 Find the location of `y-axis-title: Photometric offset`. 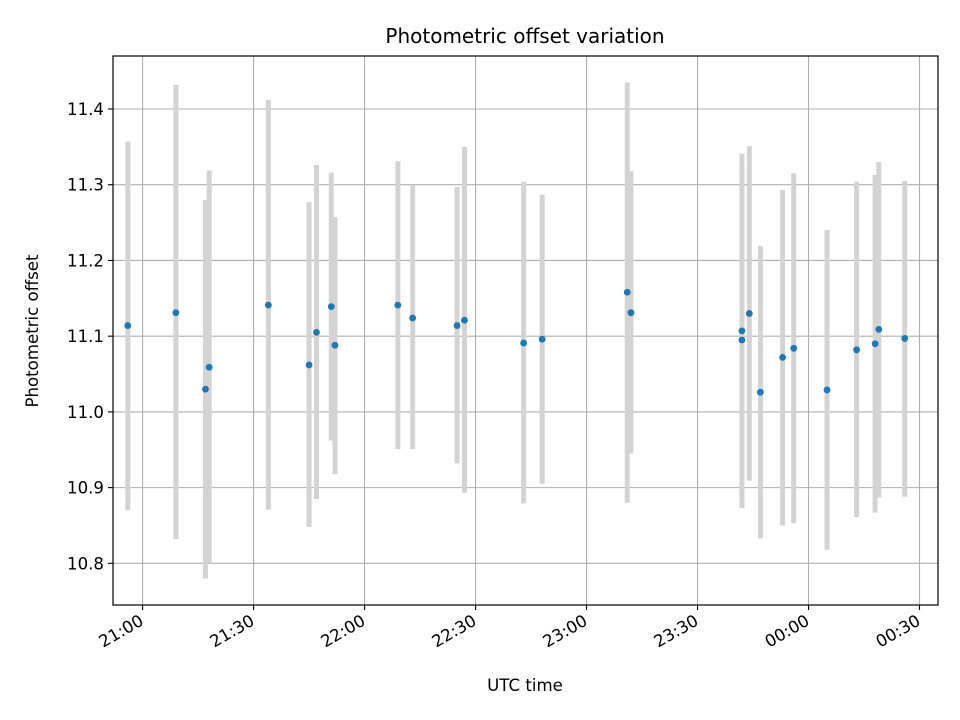

y-axis-title: Photometric offset is located at coordinates (32, 330).